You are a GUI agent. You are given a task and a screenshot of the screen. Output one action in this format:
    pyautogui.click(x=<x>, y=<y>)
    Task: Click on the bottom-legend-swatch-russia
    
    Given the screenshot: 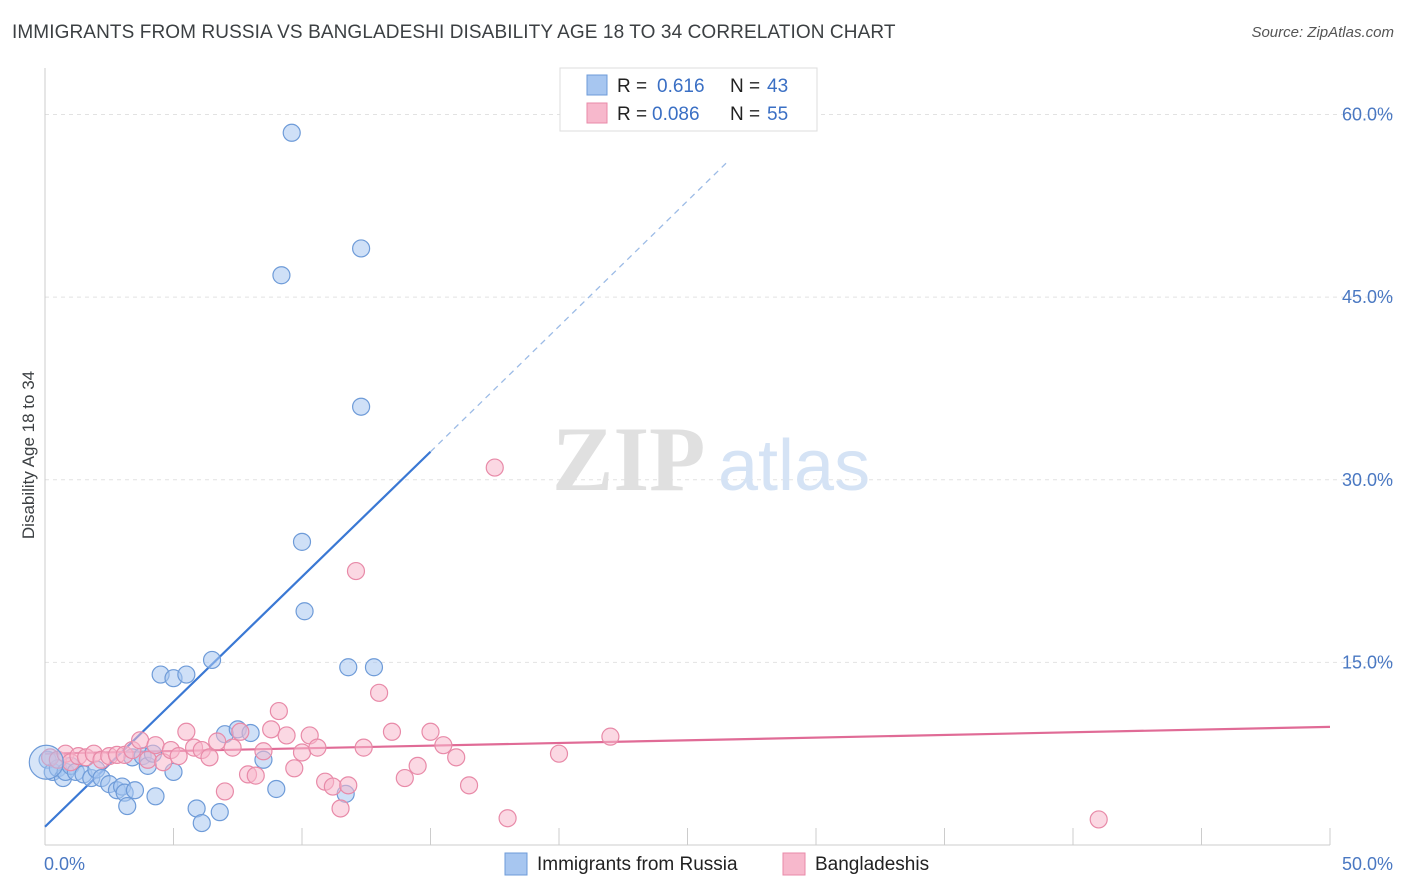 What is the action you would take?
    pyautogui.click(x=516, y=864)
    